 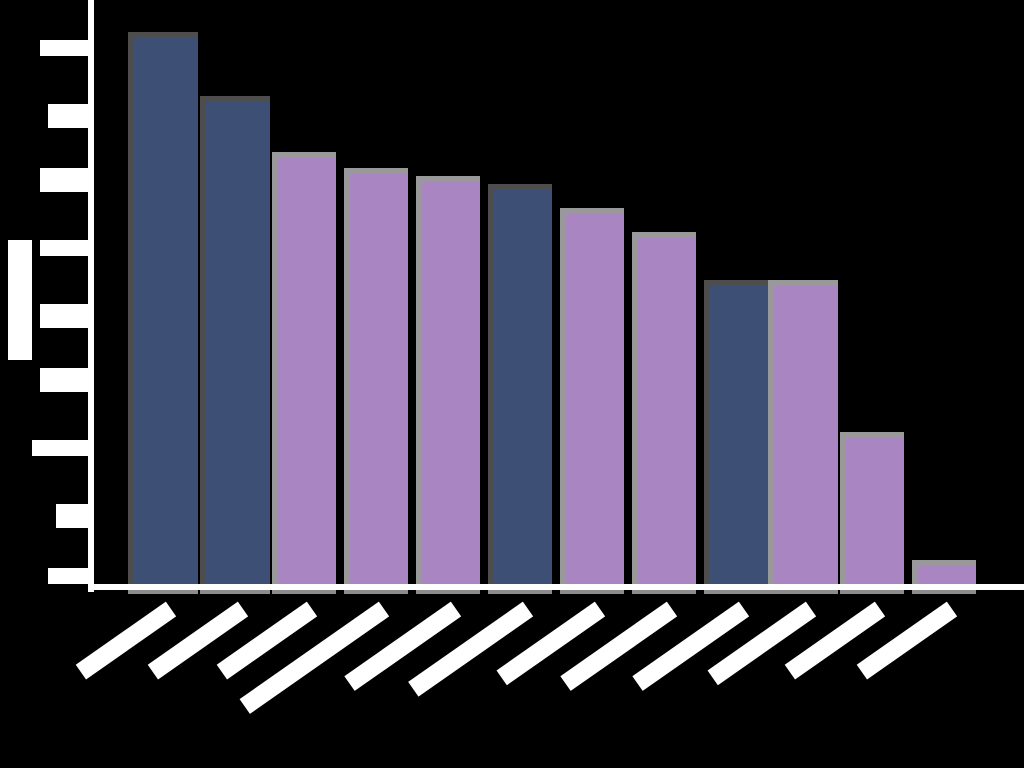 What do you see at coordinates (91, 296) in the screenshot?
I see `y-axis` at bounding box center [91, 296].